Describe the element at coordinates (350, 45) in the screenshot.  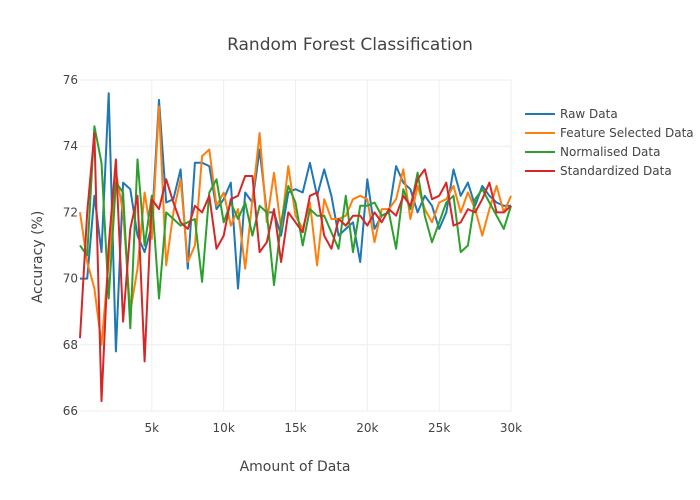
I see `chart-title: Random Forest Classification` at that location.